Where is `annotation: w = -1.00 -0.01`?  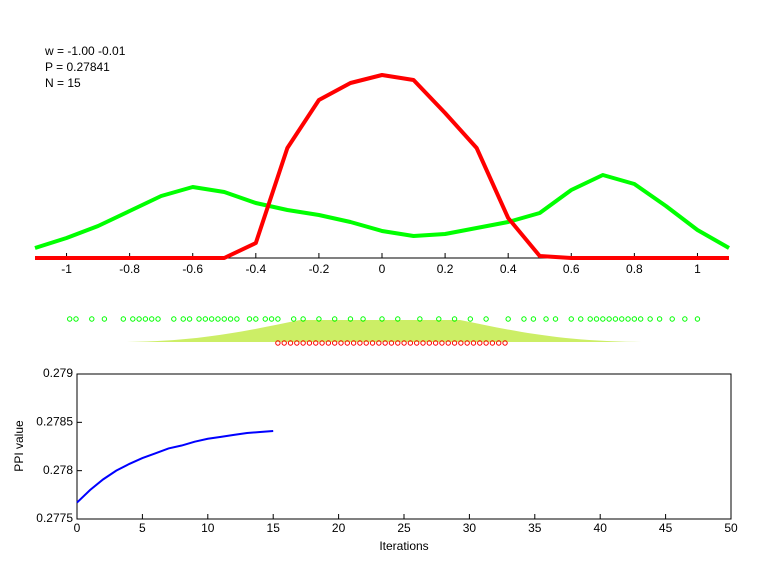
annotation: w = -1.00 -0.01 is located at coordinates (85, 51).